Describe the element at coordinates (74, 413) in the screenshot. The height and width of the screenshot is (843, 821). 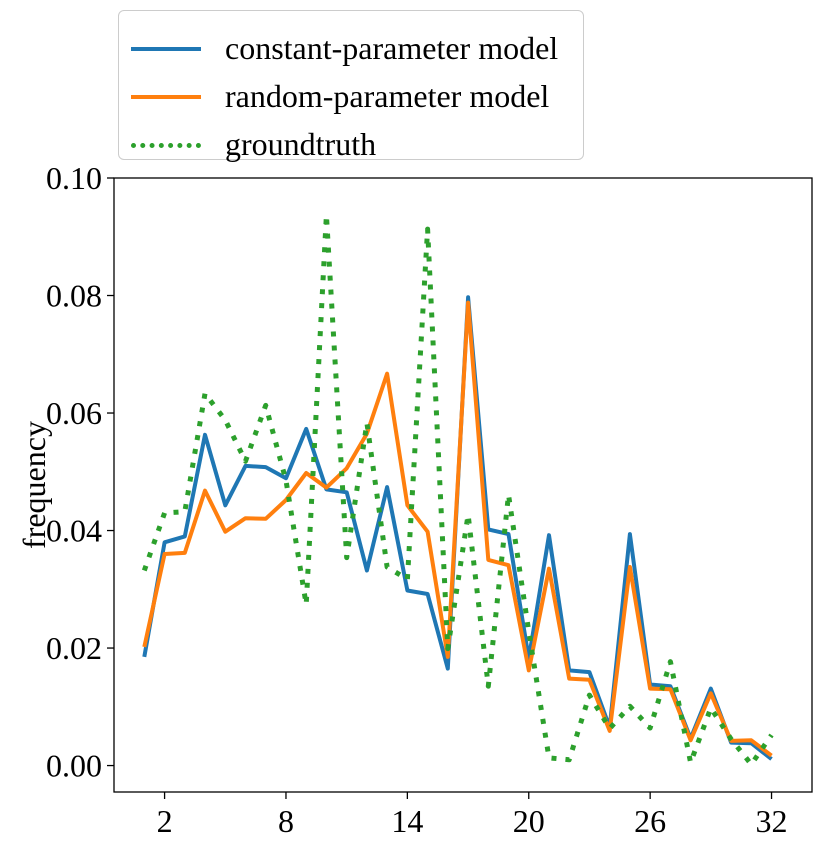
I see `y-tick-label: 0.06` at that location.